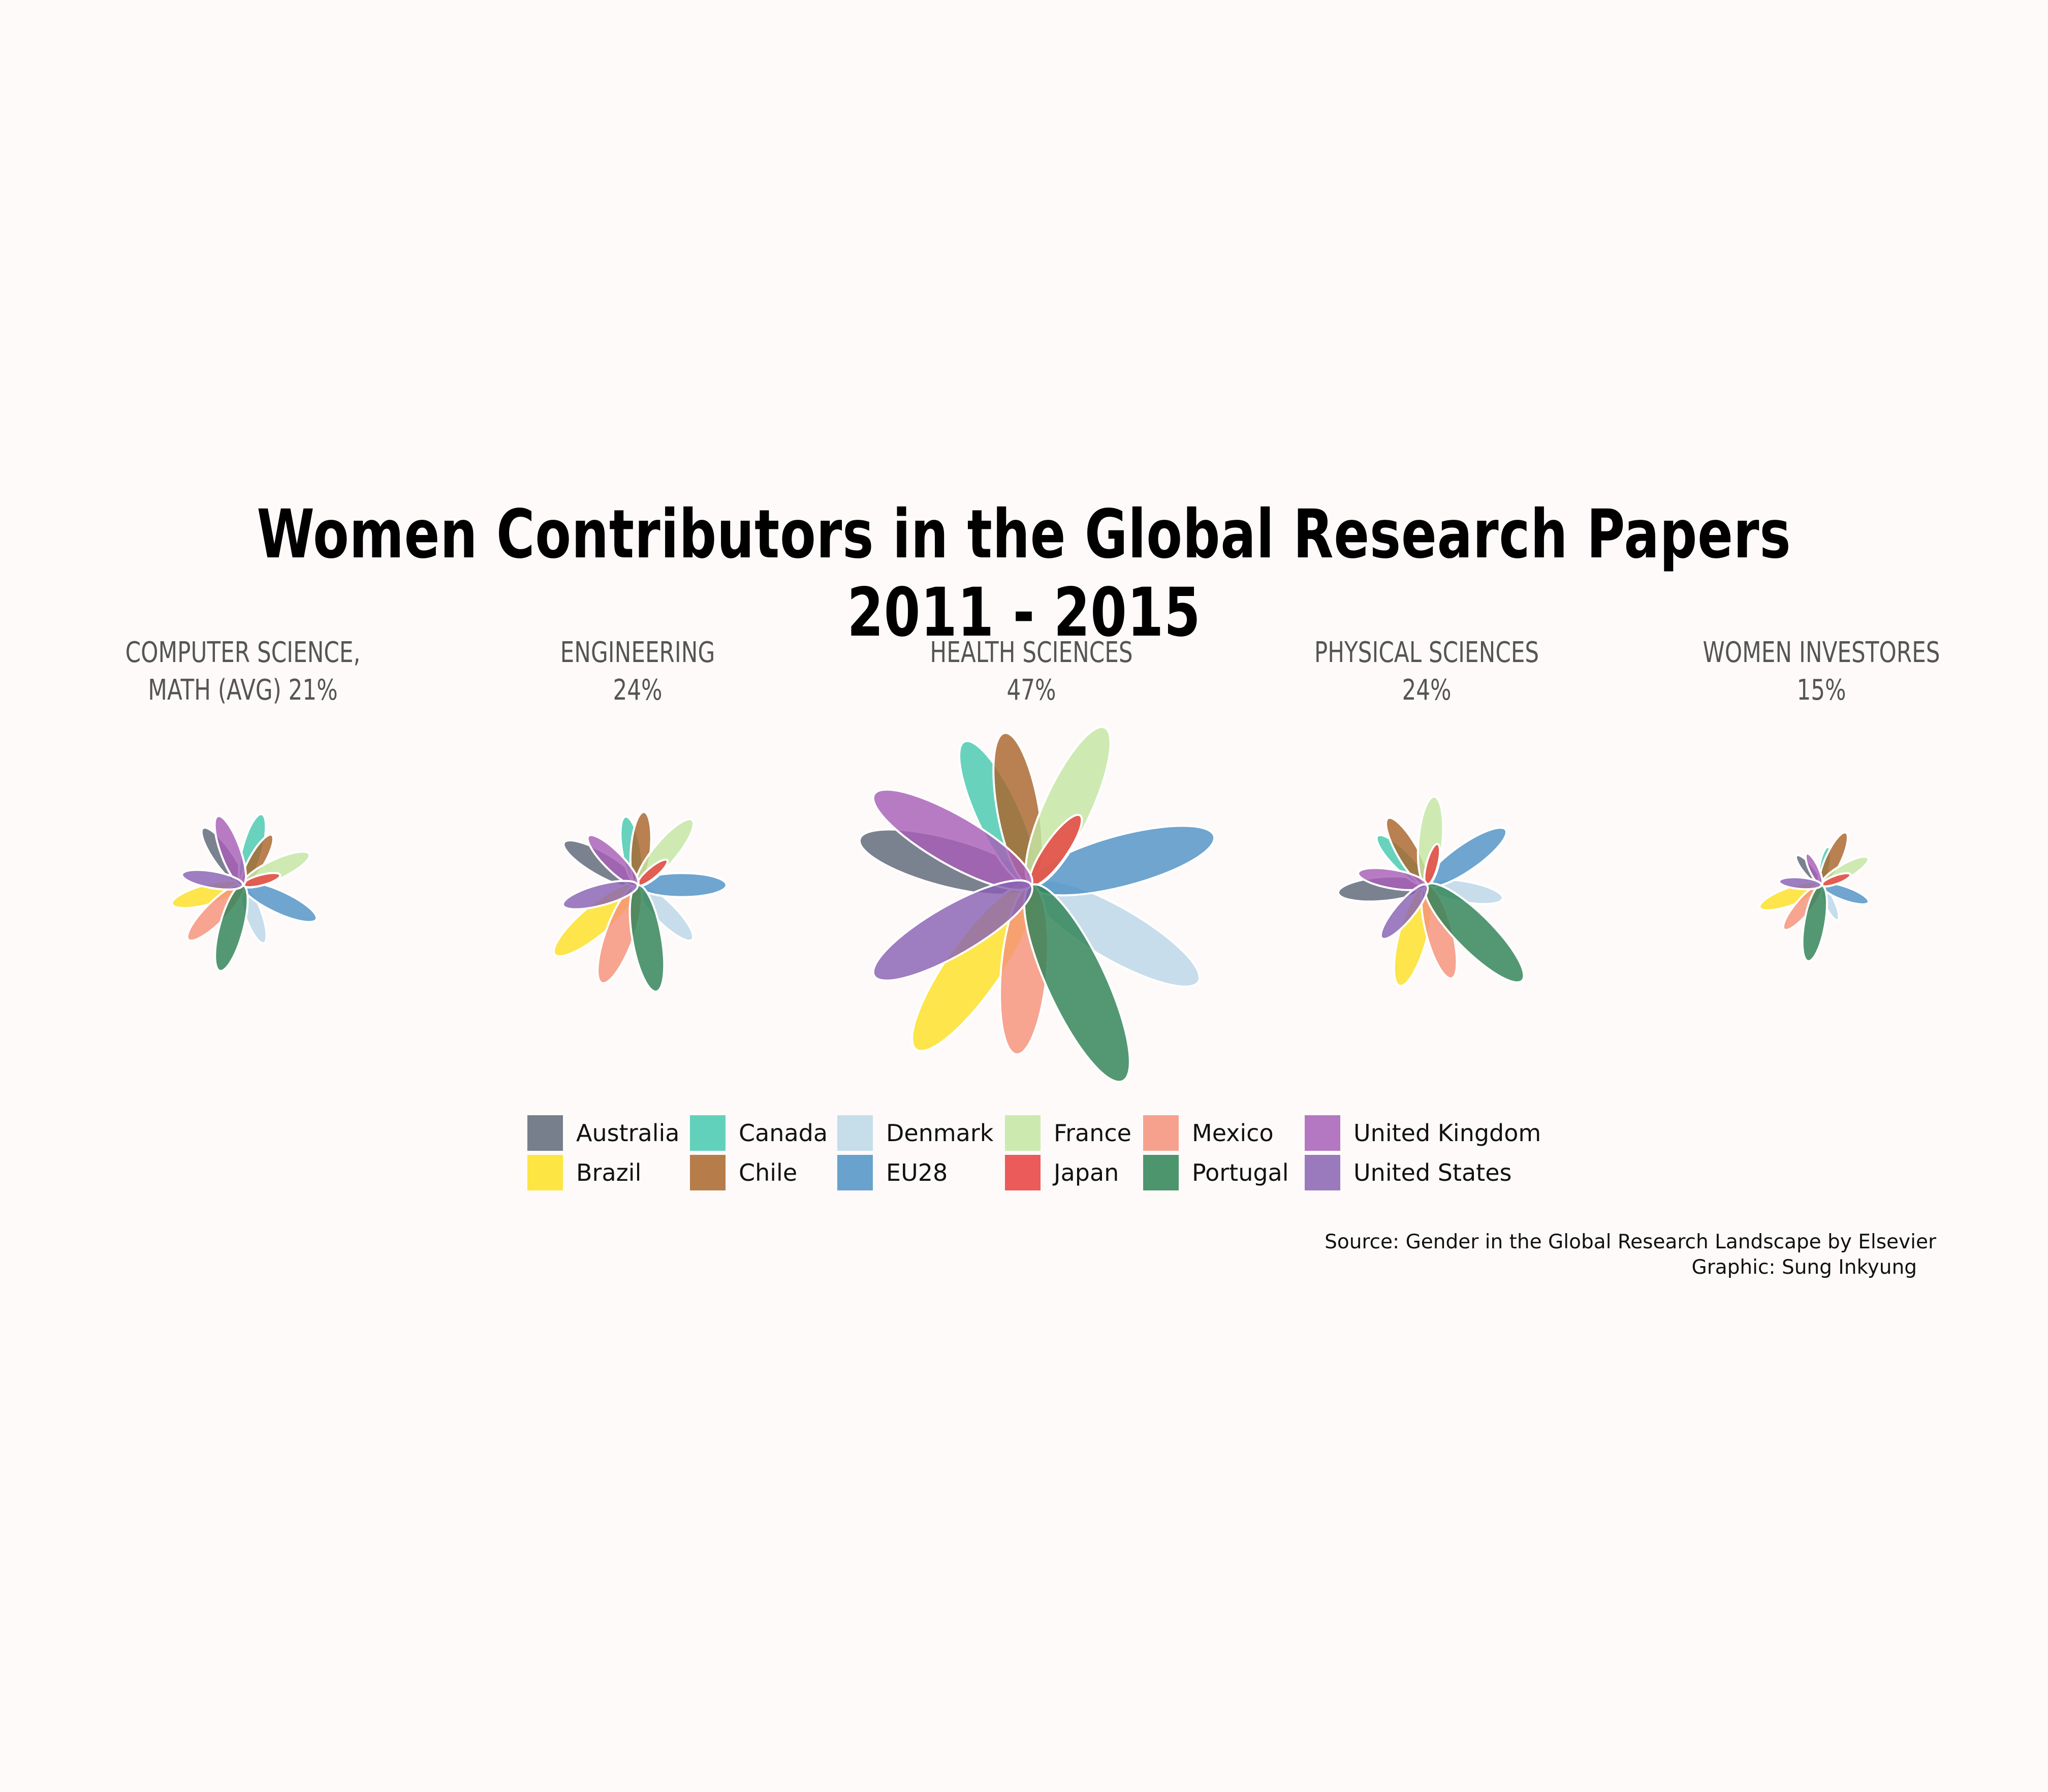 This screenshot has height=1792, width=2048. What do you see at coordinates (1086, 1173) in the screenshot?
I see `legend-label: Japan` at bounding box center [1086, 1173].